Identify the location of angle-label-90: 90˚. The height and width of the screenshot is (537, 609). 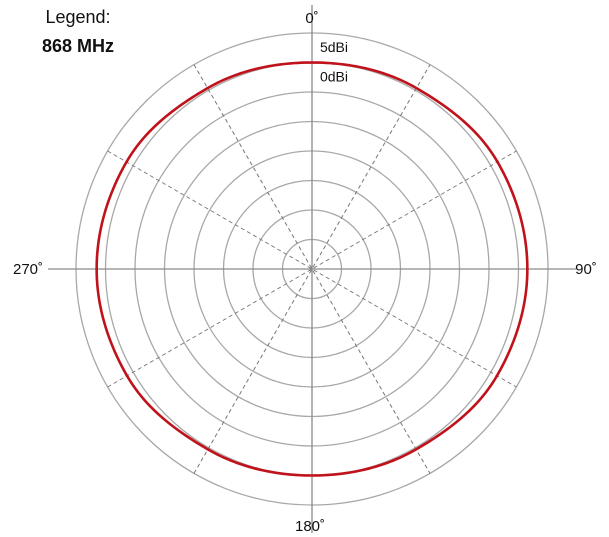
(586, 269).